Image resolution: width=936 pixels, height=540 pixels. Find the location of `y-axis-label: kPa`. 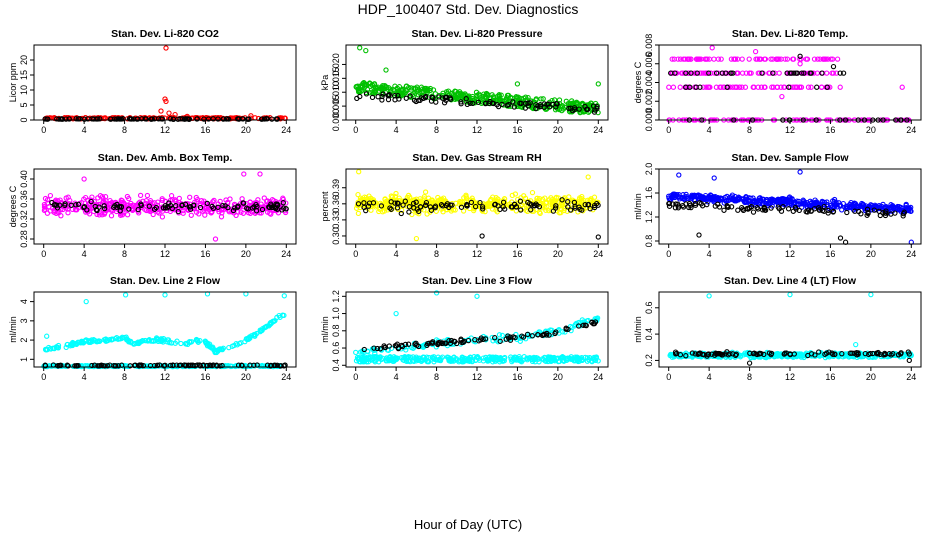

y-axis-label: kPa is located at coordinates (325, 83).